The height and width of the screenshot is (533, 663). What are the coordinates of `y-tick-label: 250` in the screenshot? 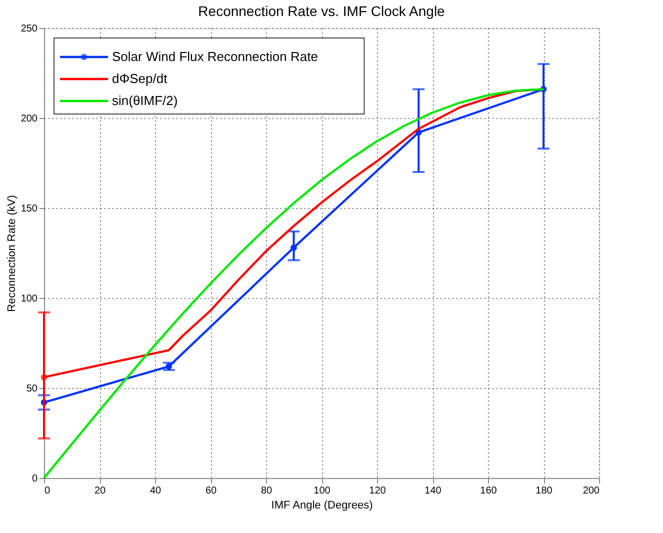 It's located at (29, 29).